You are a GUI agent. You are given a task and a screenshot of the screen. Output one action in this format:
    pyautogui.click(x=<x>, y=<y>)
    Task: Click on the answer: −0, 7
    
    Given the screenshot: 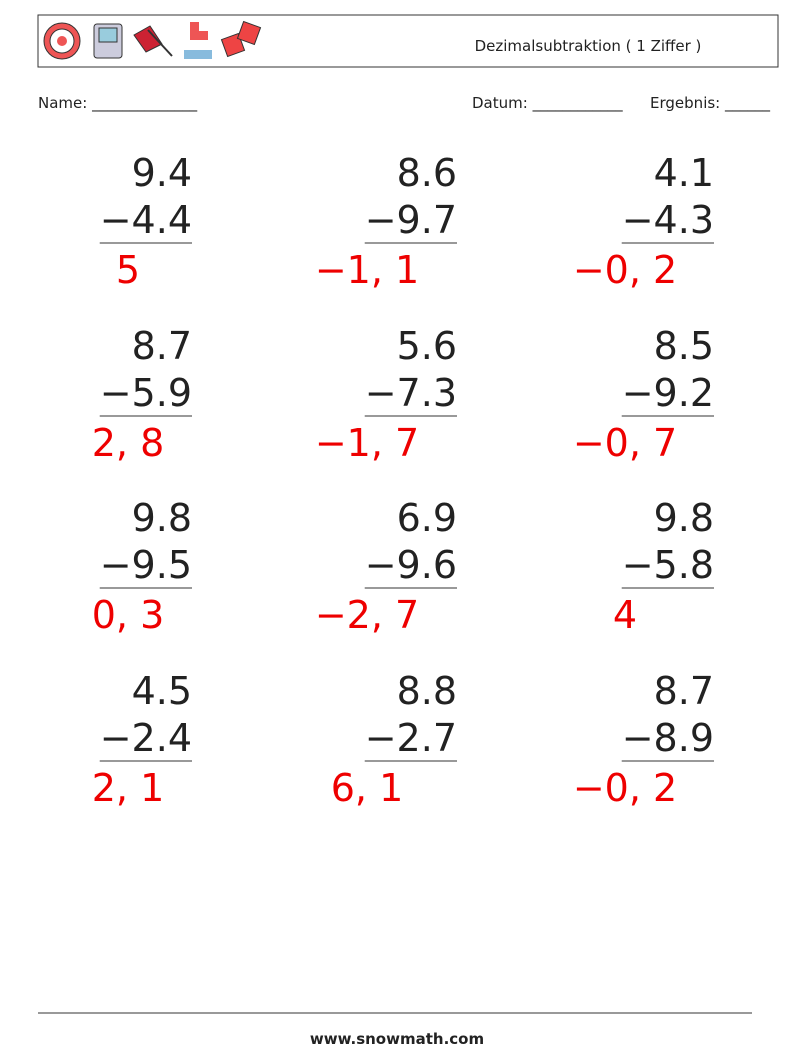 What is the action you would take?
    pyautogui.click(x=625, y=443)
    